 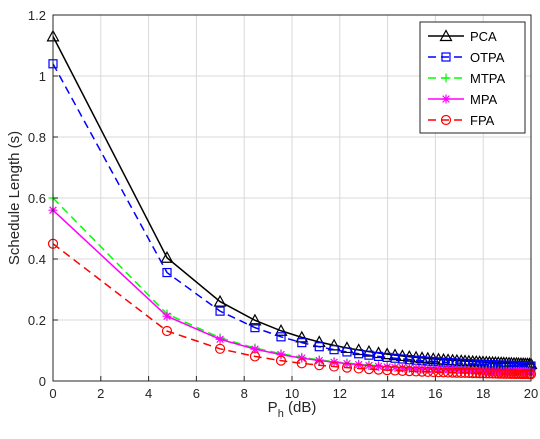 What do you see at coordinates (466, 57) in the screenshot?
I see `legend-item-otpa: OTPA` at bounding box center [466, 57].